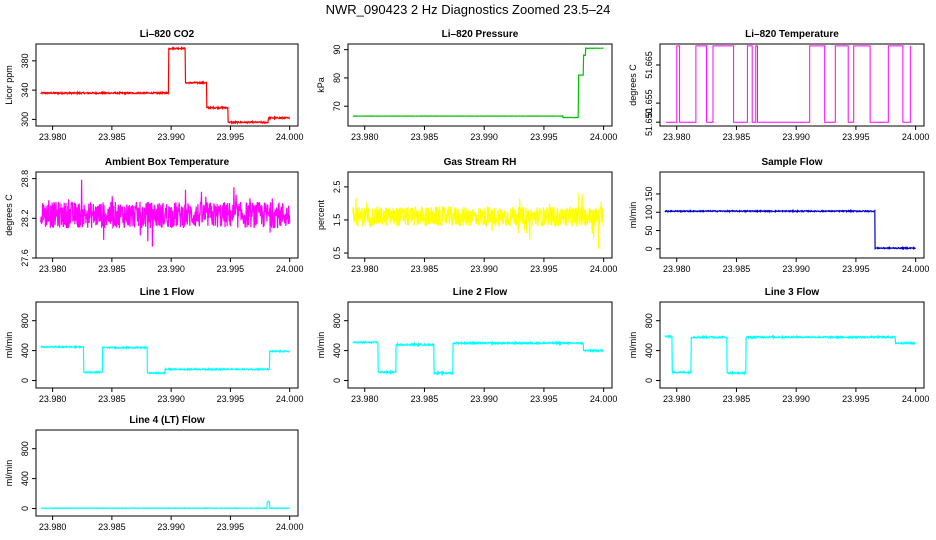  What do you see at coordinates (25, 219) in the screenshot?
I see `y-tick-label: 28.2` at bounding box center [25, 219].